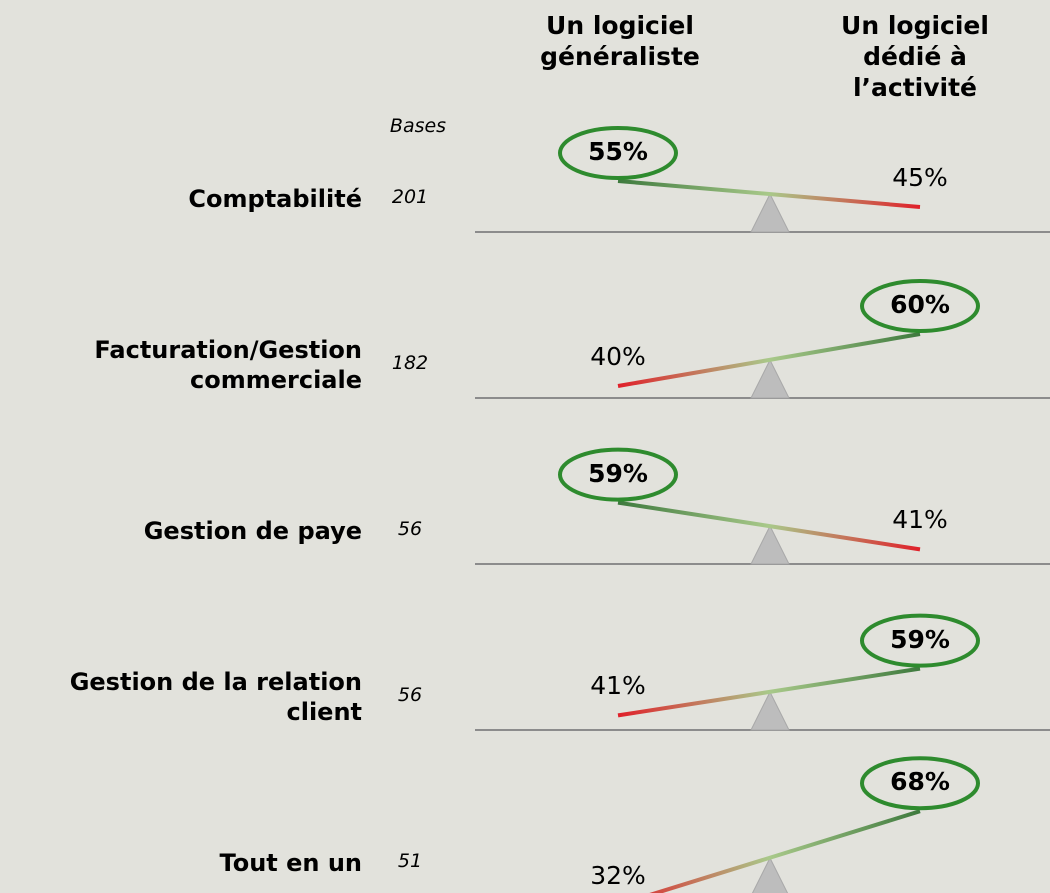 The height and width of the screenshot is (893, 1050). I want to click on column-header: Un logiciel dédié à l’activité, so click(915, 56).